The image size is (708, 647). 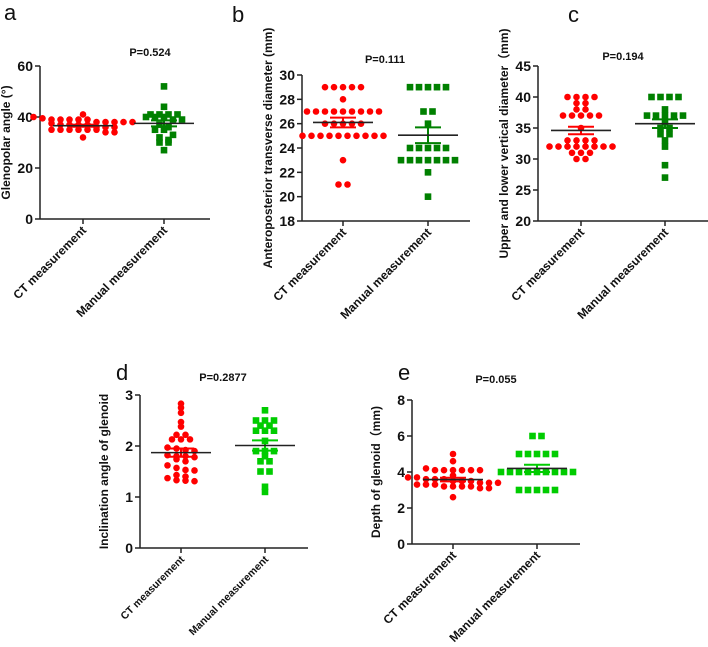 What do you see at coordinates (25, 66) in the screenshot?
I see `y-tick-label: 60` at bounding box center [25, 66].